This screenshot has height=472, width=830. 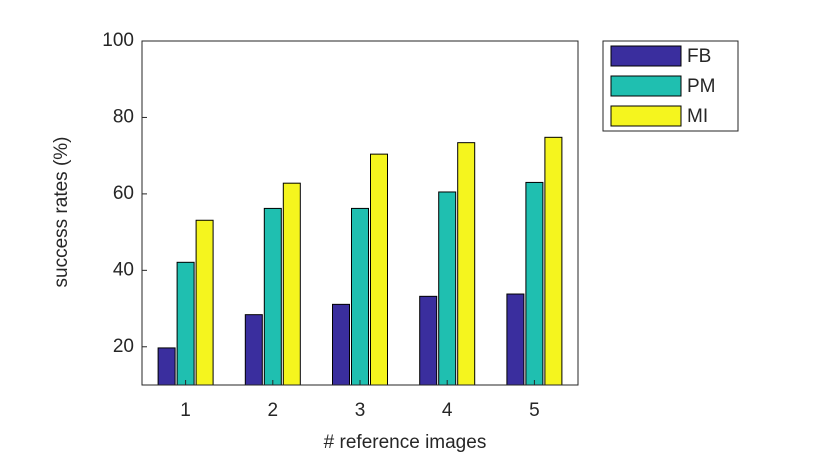 I want to click on legend-label: MI, so click(x=697, y=116).